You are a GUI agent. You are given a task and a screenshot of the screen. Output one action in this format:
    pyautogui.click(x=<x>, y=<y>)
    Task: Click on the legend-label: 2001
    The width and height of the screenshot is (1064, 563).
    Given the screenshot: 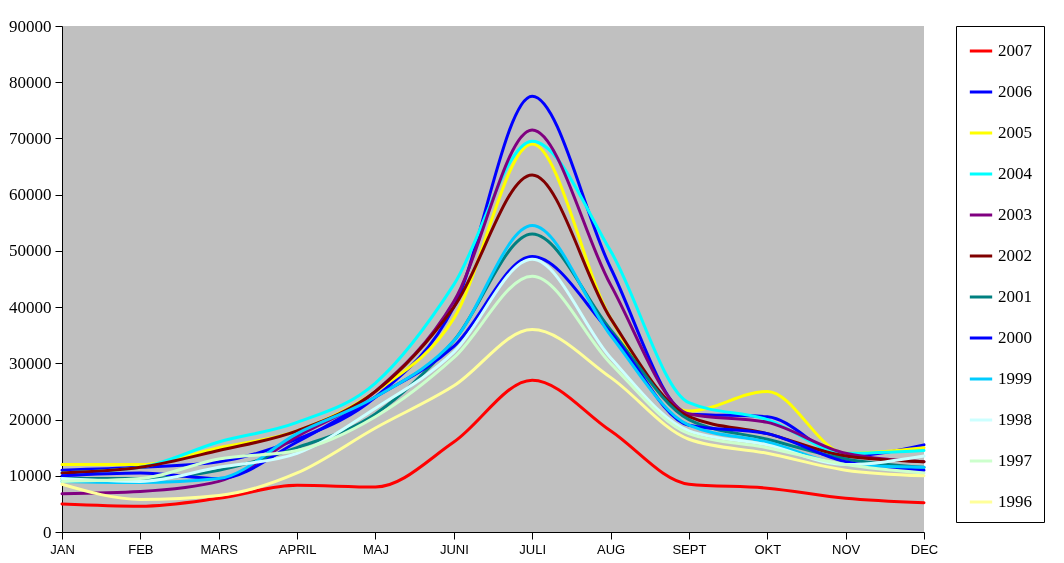 What is the action you would take?
    pyautogui.click(x=1015, y=296)
    